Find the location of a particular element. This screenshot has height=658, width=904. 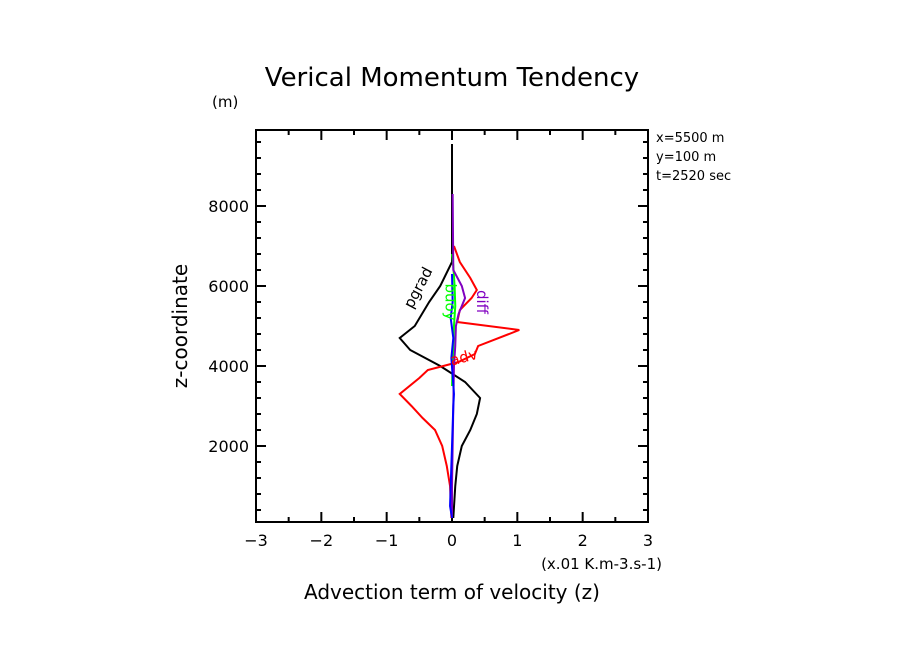

x-axis-label: Advection term of velocity (z) is located at coordinates (452, 592).